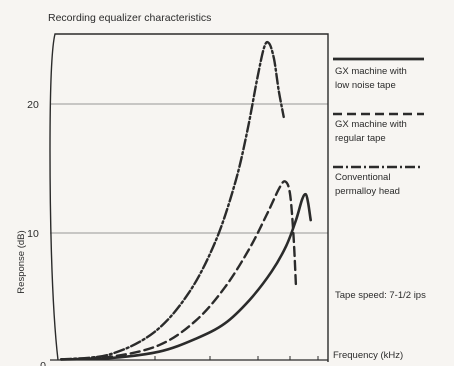 This screenshot has height=366, width=454. I want to click on y-tick-0: 0, so click(43, 363).